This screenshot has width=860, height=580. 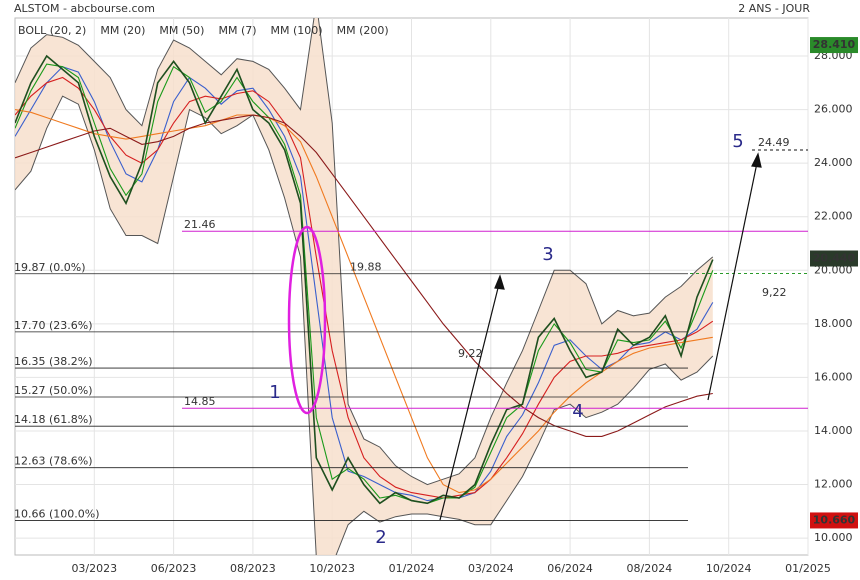 I want to click on x-tick-label: 01/2024, so click(x=412, y=568).